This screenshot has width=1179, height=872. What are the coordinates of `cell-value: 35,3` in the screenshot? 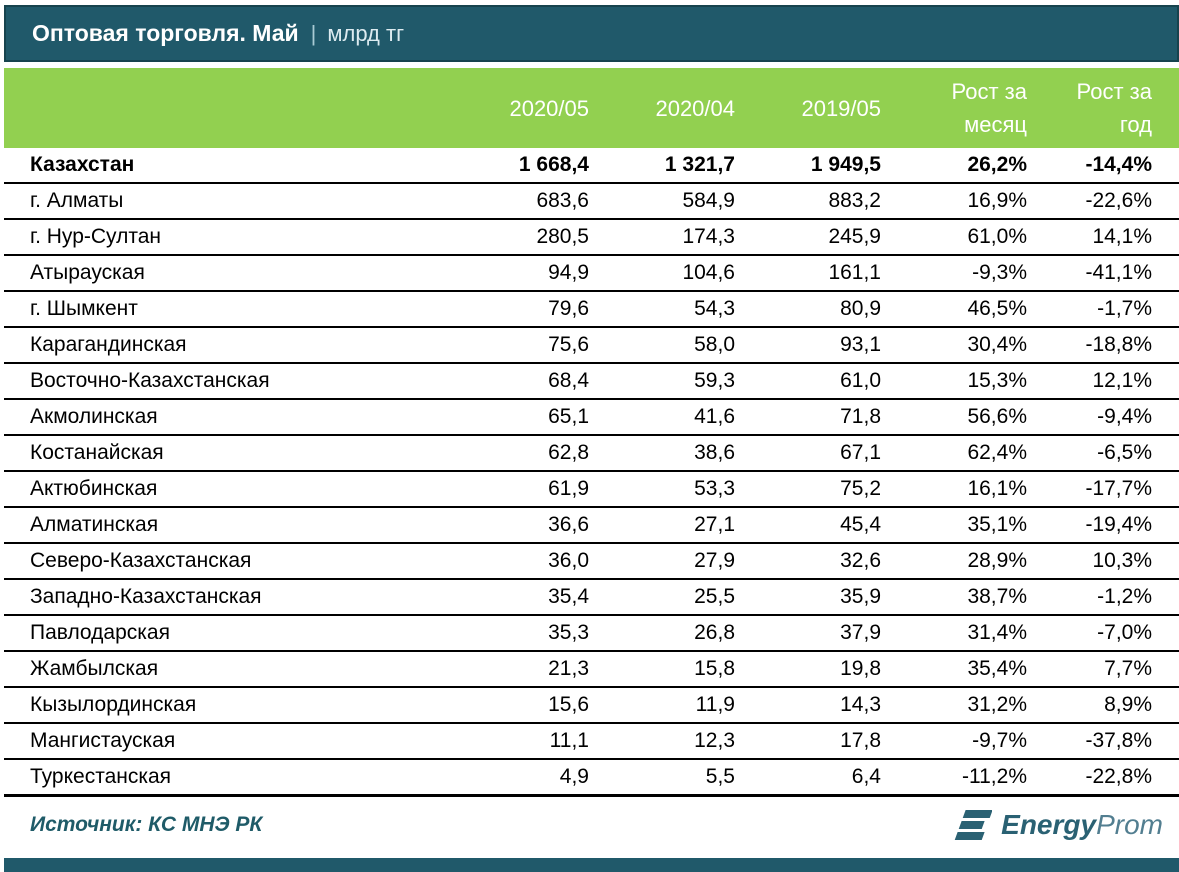 It's located at (522, 633).